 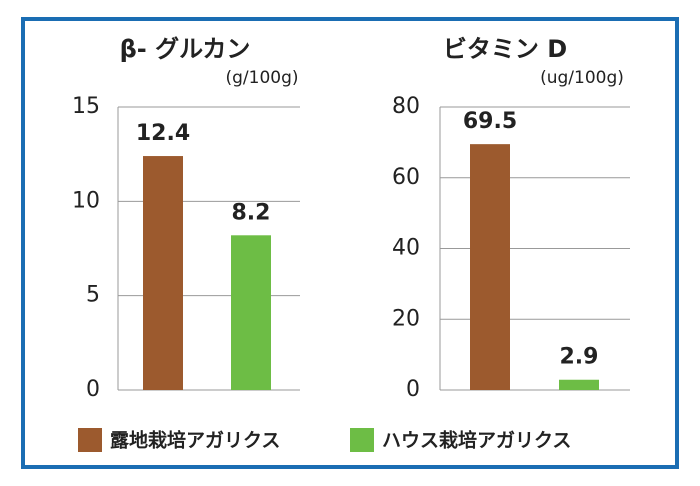 What do you see at coordinates (406, 106) in the screenshot?
I see `y-tick-label: 80` at bounding box center [406, 106].